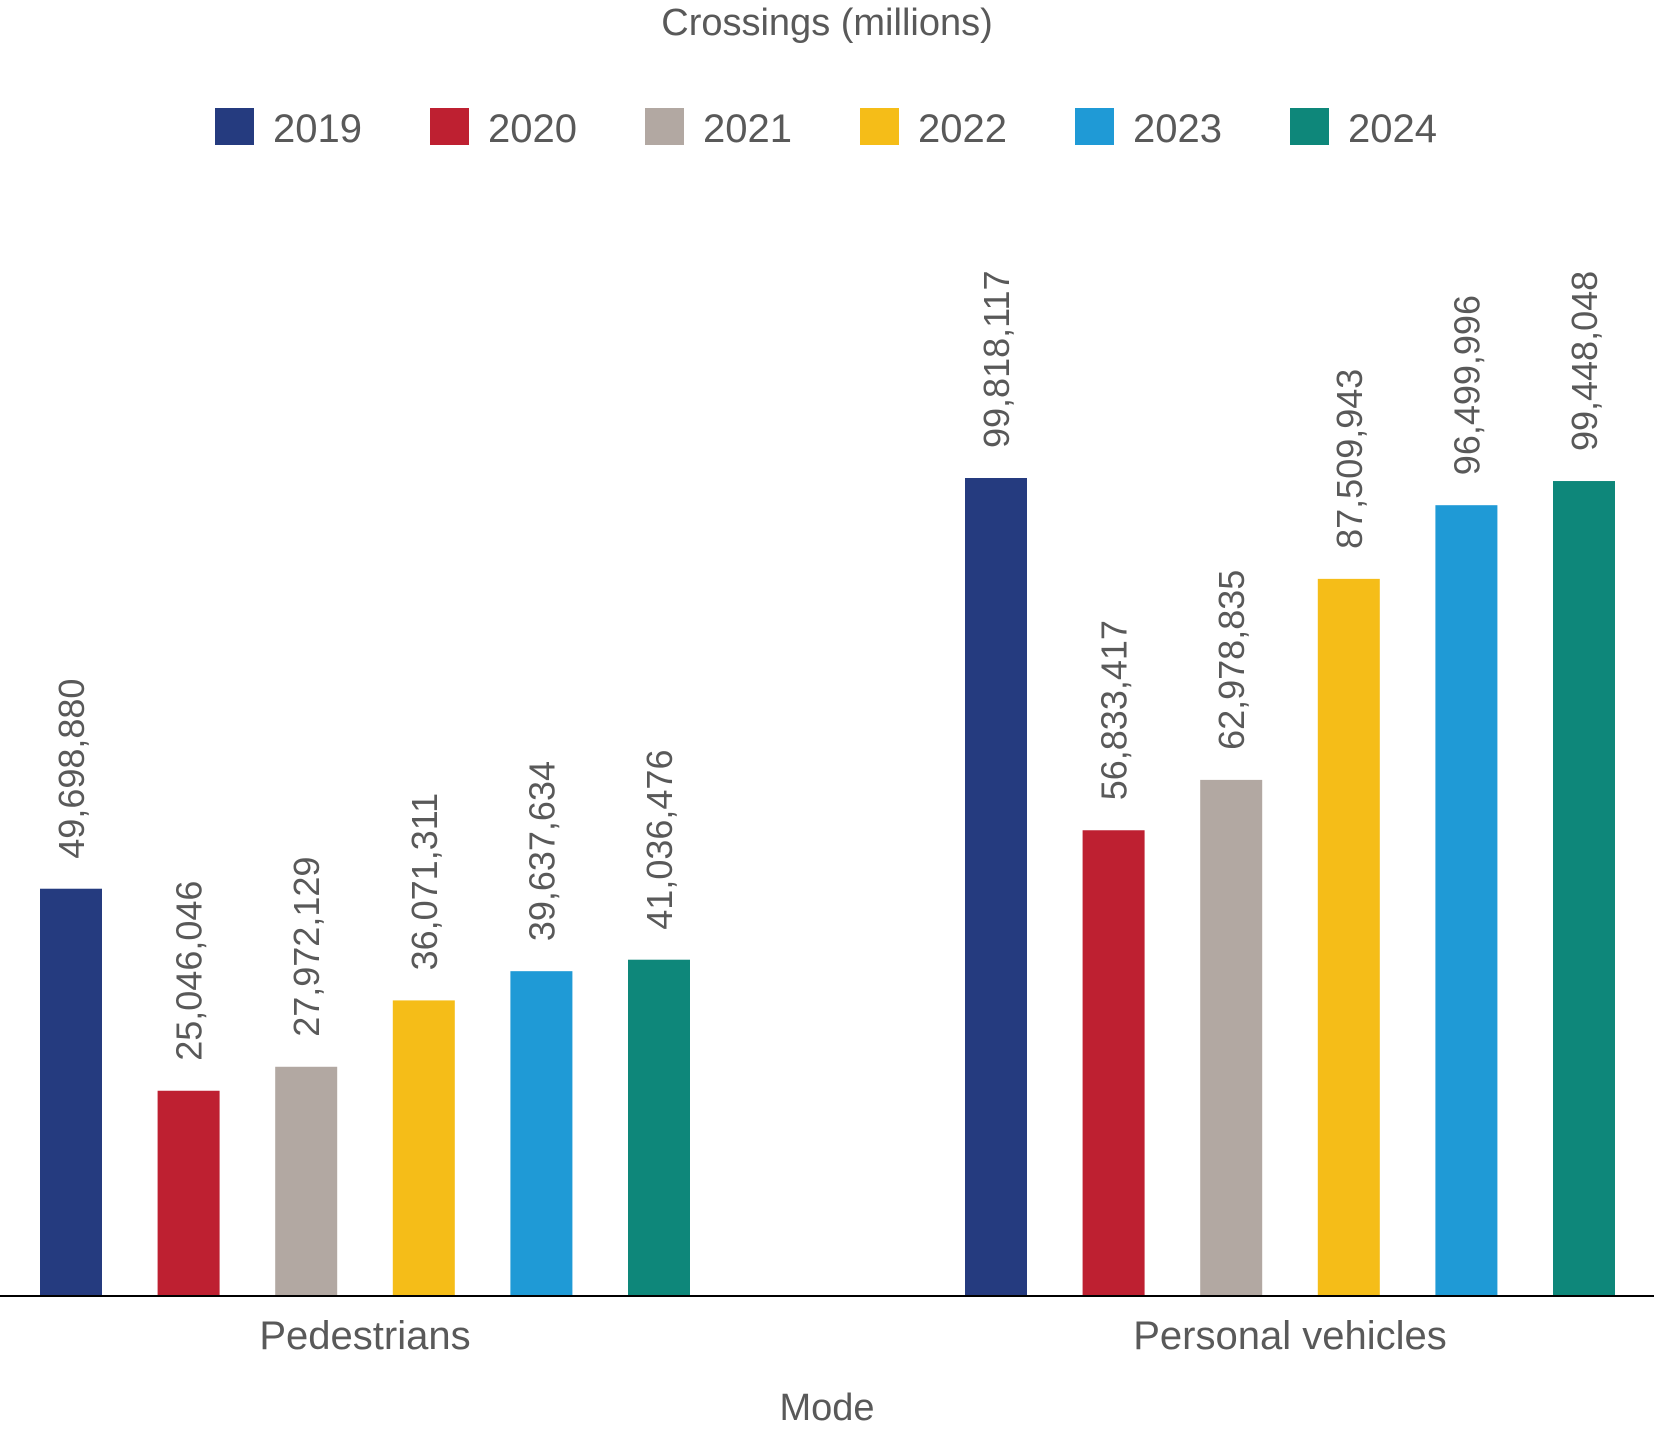 The width and height of the screenshot is (1654, 1435). Describe the element at coordinates (1348, 937) in the screenshot. I see `bar-personal-vehicles-2022` at that location.